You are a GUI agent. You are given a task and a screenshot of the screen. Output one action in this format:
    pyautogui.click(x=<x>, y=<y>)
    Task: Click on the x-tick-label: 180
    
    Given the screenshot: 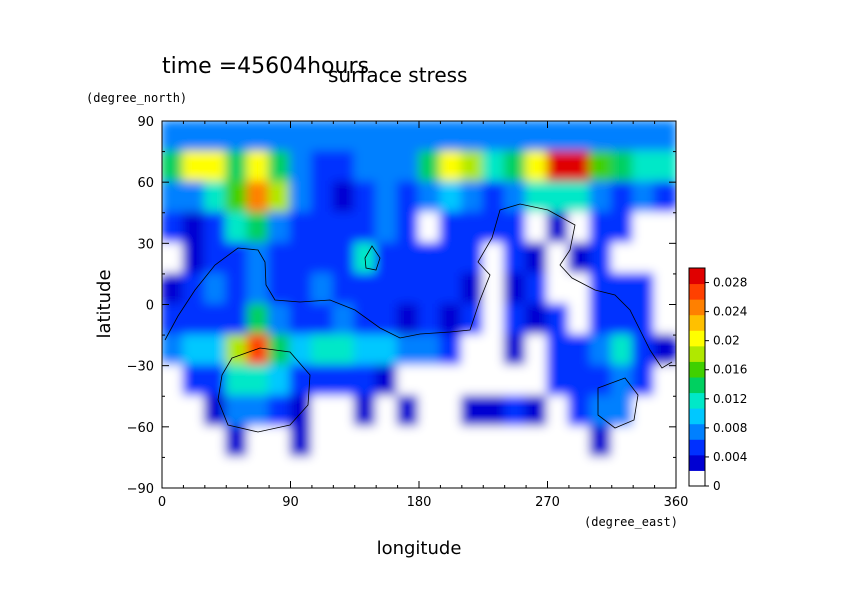 What is the action you would take?
    pyautogui.click(x=419, y=502)
    